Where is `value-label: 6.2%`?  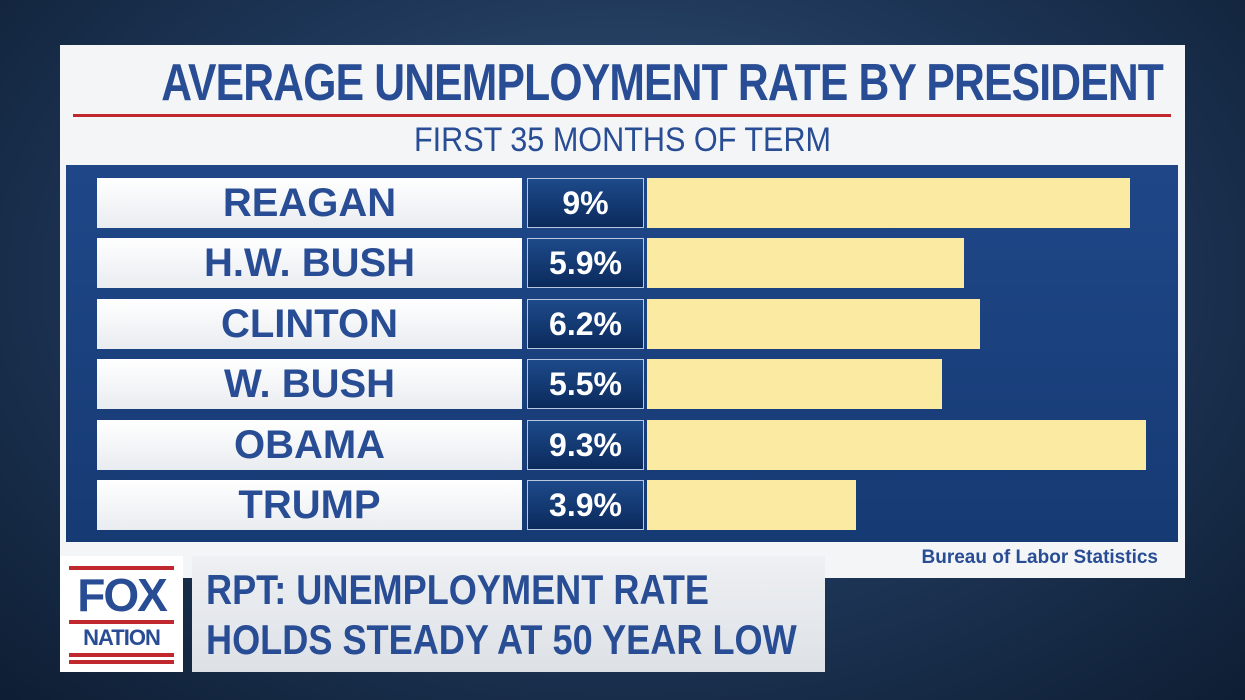 value-label: 6.2% is located at coordinates (585, 323).